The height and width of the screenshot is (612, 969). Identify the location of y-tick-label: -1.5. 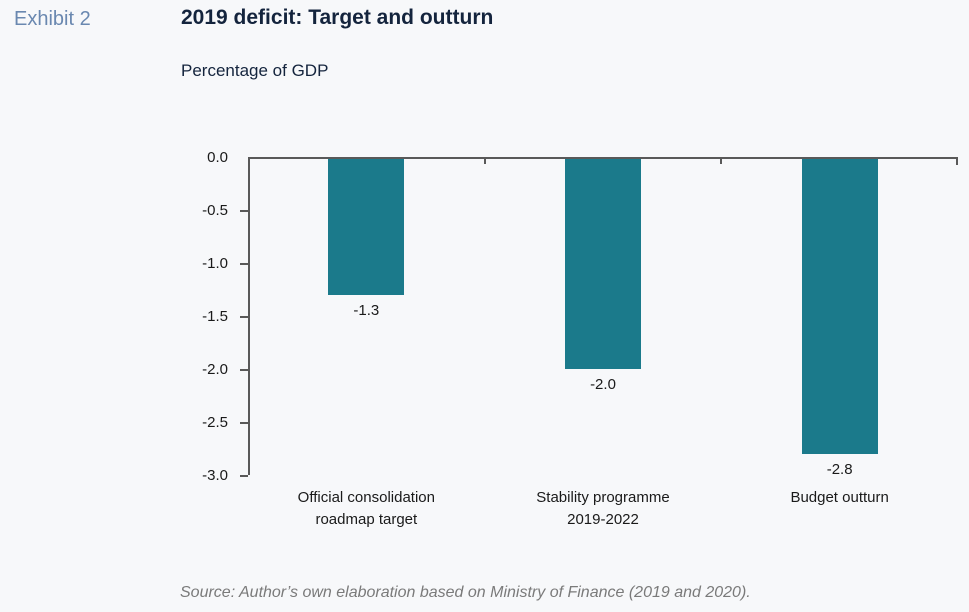
(215, 316).